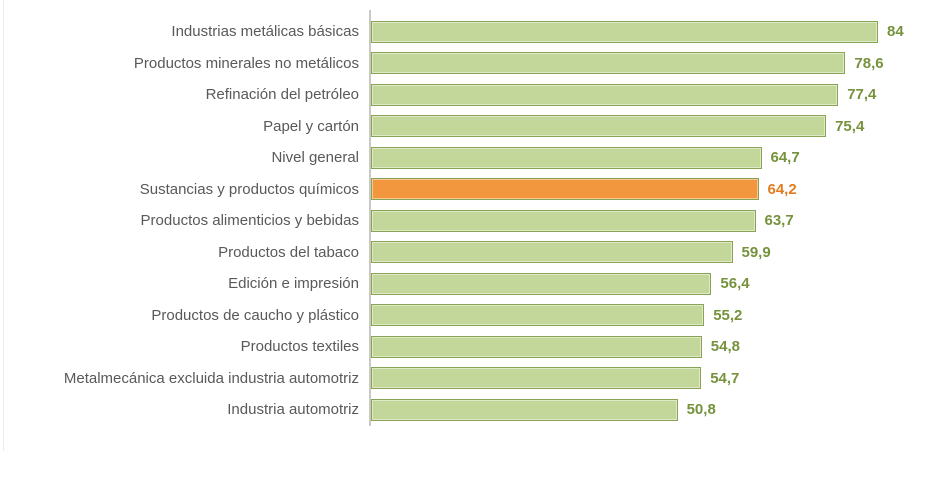  Describe the element at coordinates (725, 378) in the screenshot. I see `value-label: 54,7` at that location.